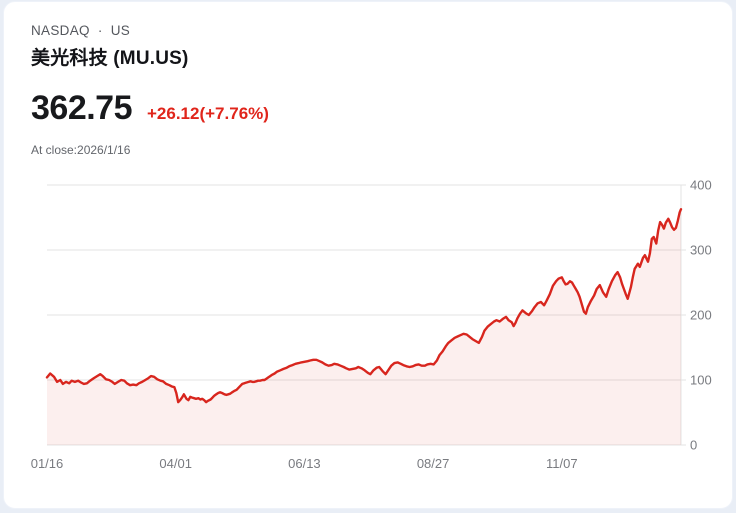 The image size is (736, 513). I want to click on price-value: 362.75, so click(82, 108).